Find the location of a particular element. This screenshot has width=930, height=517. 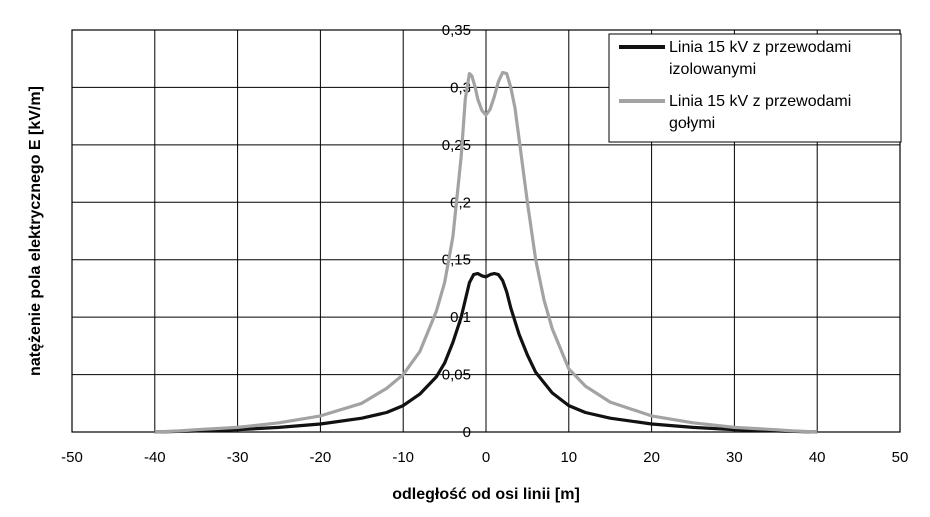

y-tick-label: 0,05 is located at coordinates (456, 375).